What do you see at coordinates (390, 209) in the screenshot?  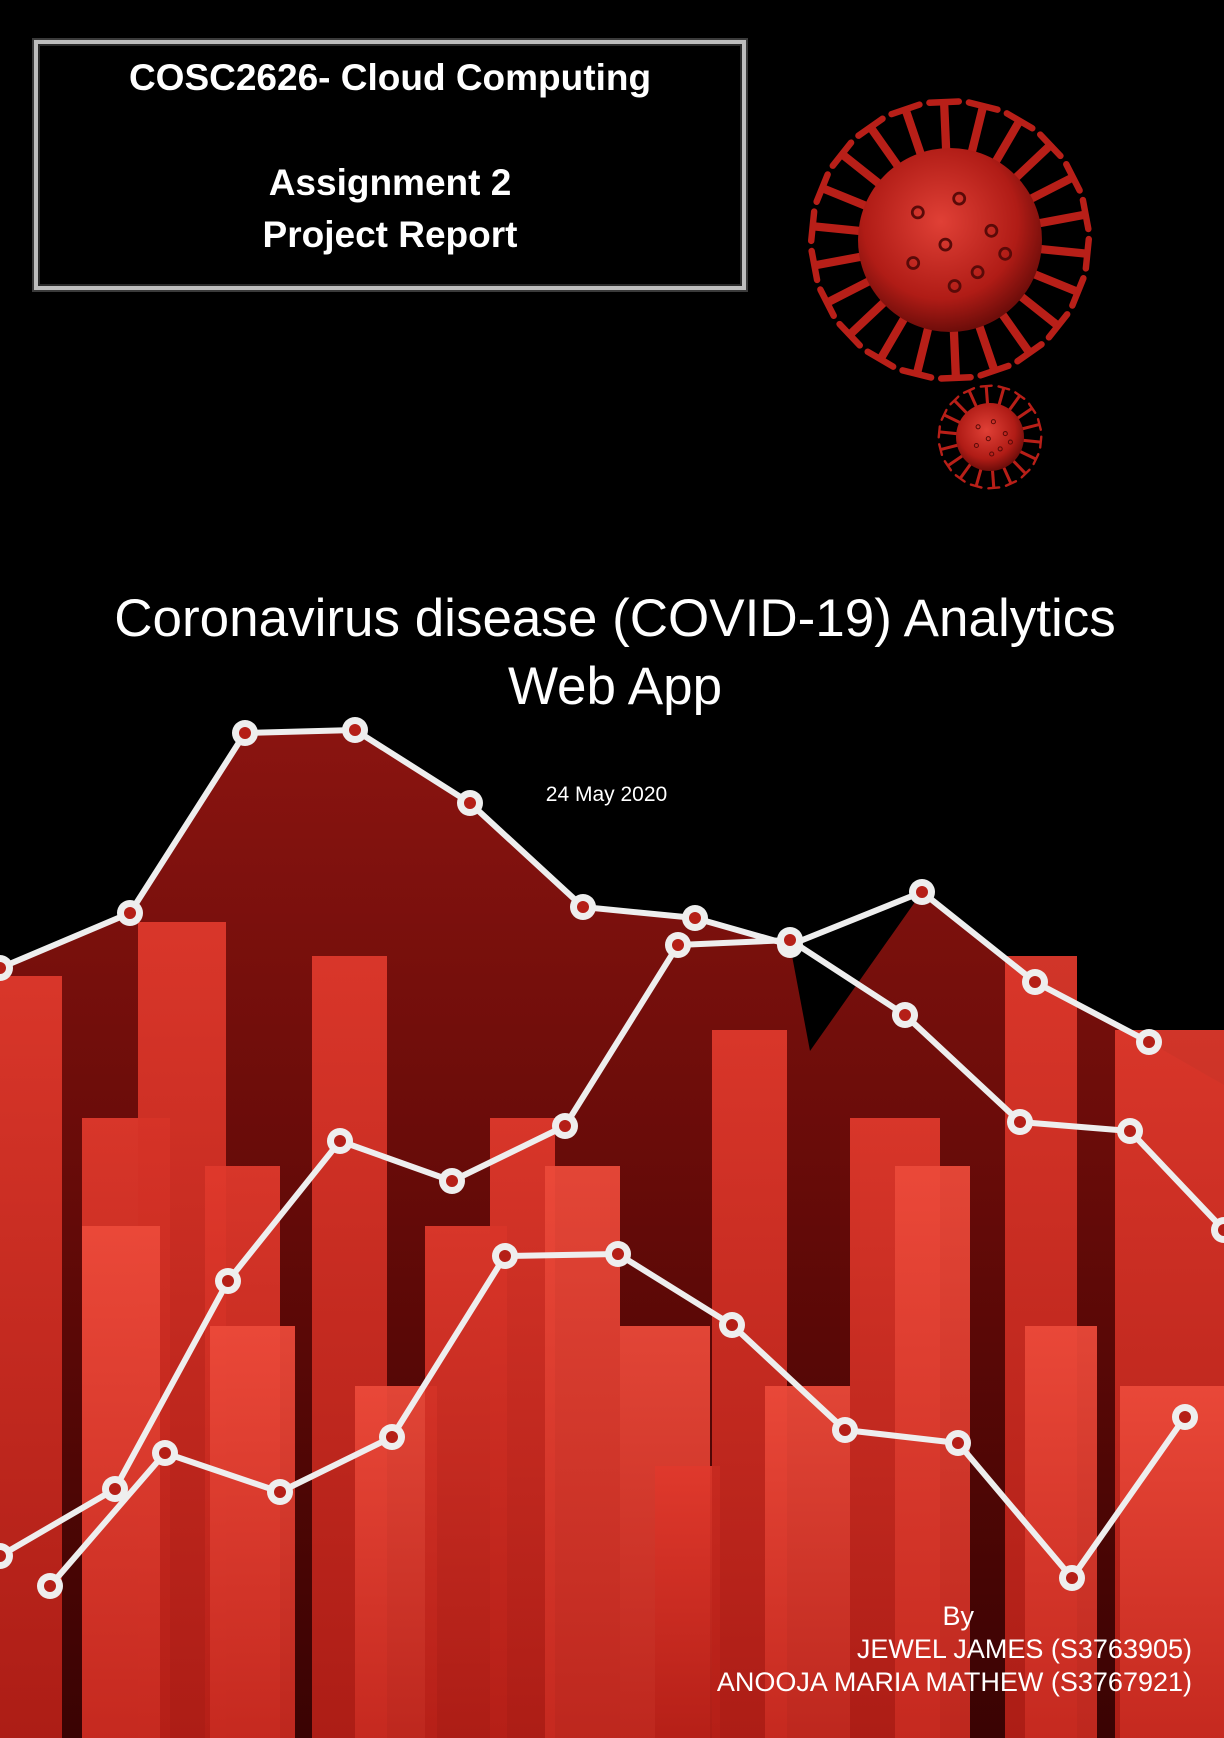 I see `assignment-heading: Assignment 2 Project Report` at bounding box center [390, 209].